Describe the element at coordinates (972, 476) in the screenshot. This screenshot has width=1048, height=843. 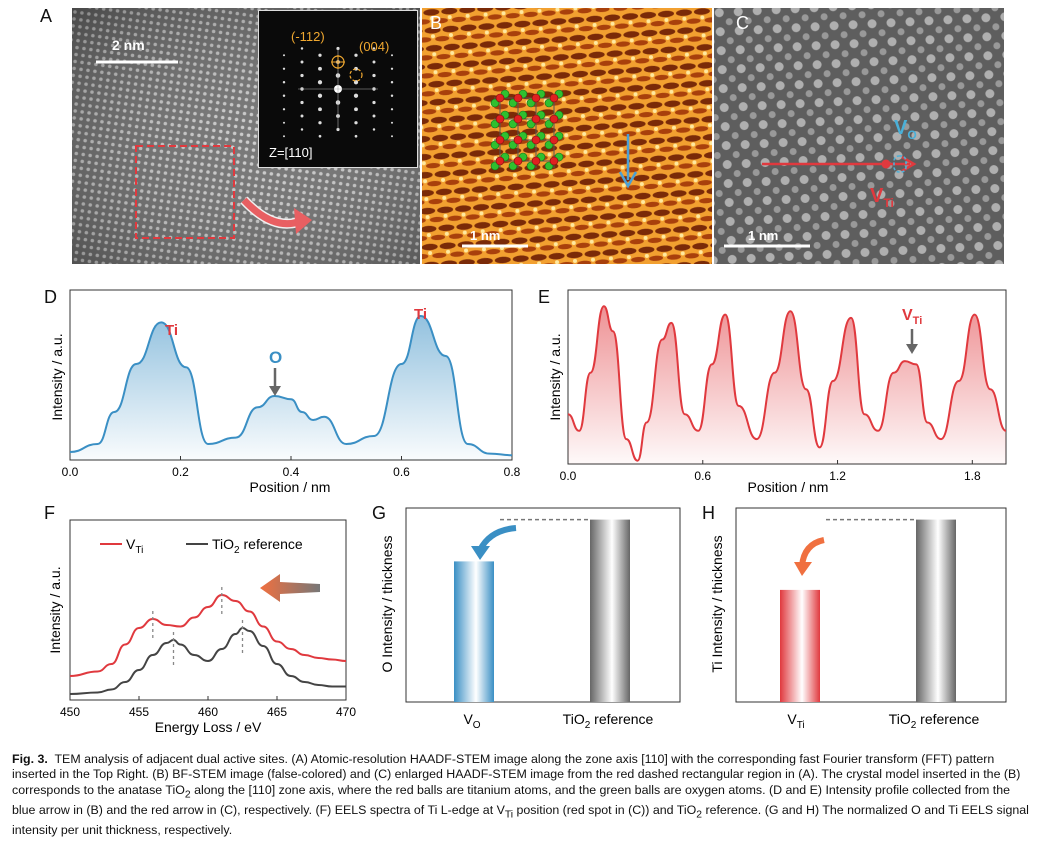
I see `x-tick-label: 1.8` at that location.